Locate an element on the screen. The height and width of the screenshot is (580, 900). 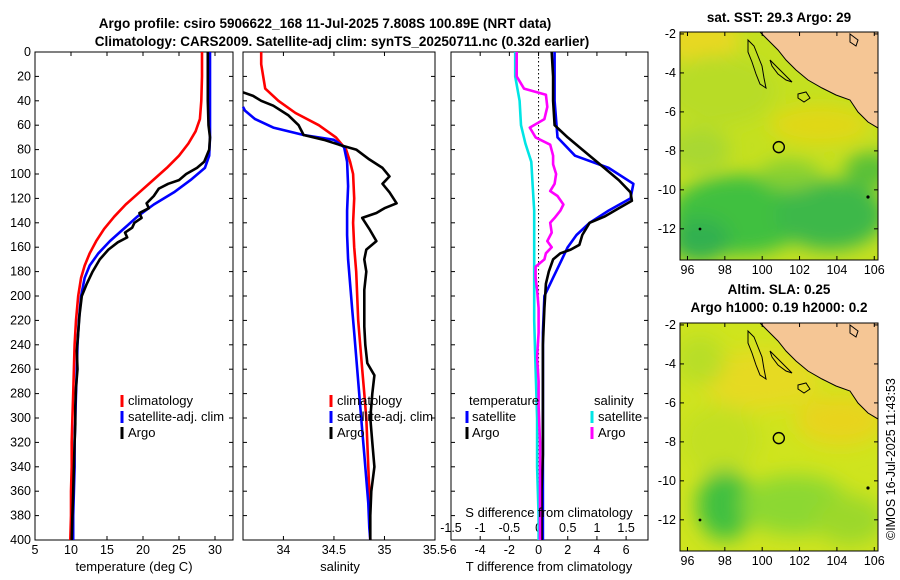
x-tick-label: 35 is located at coordinates (385, 550).